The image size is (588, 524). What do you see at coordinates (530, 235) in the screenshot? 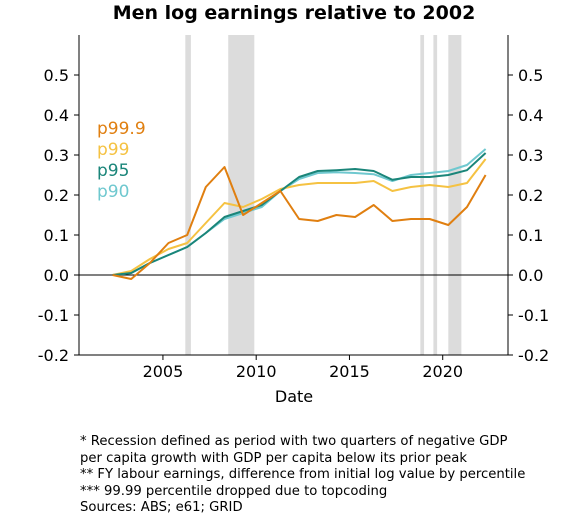
I see `y-tick-label-right: 0.1` at bounding box center [530, 235].